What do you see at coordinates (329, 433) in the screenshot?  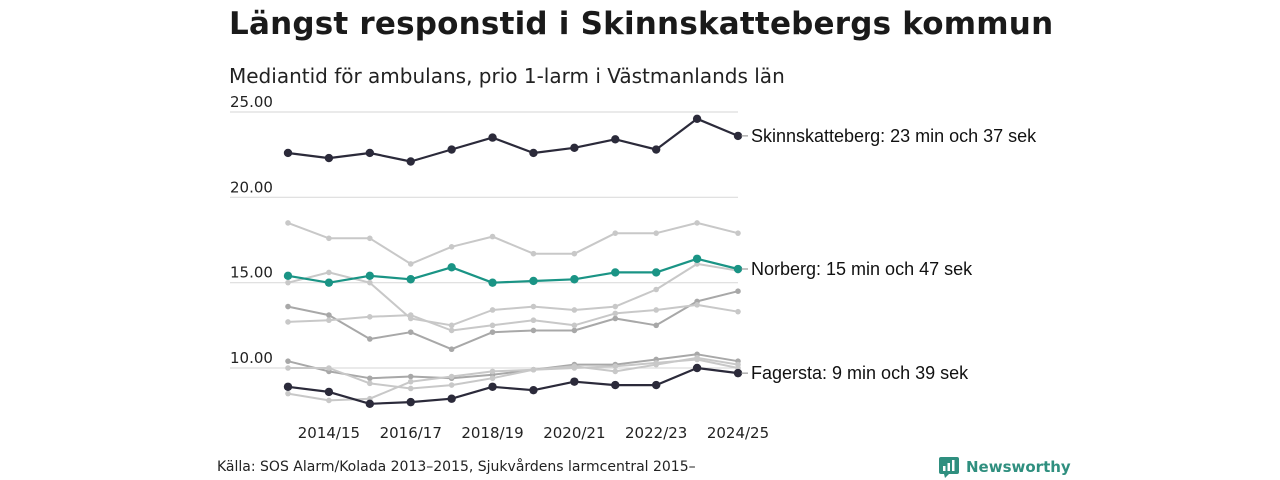 I see `x-tick-label: 2014/15` at bounding box center [329, 433].